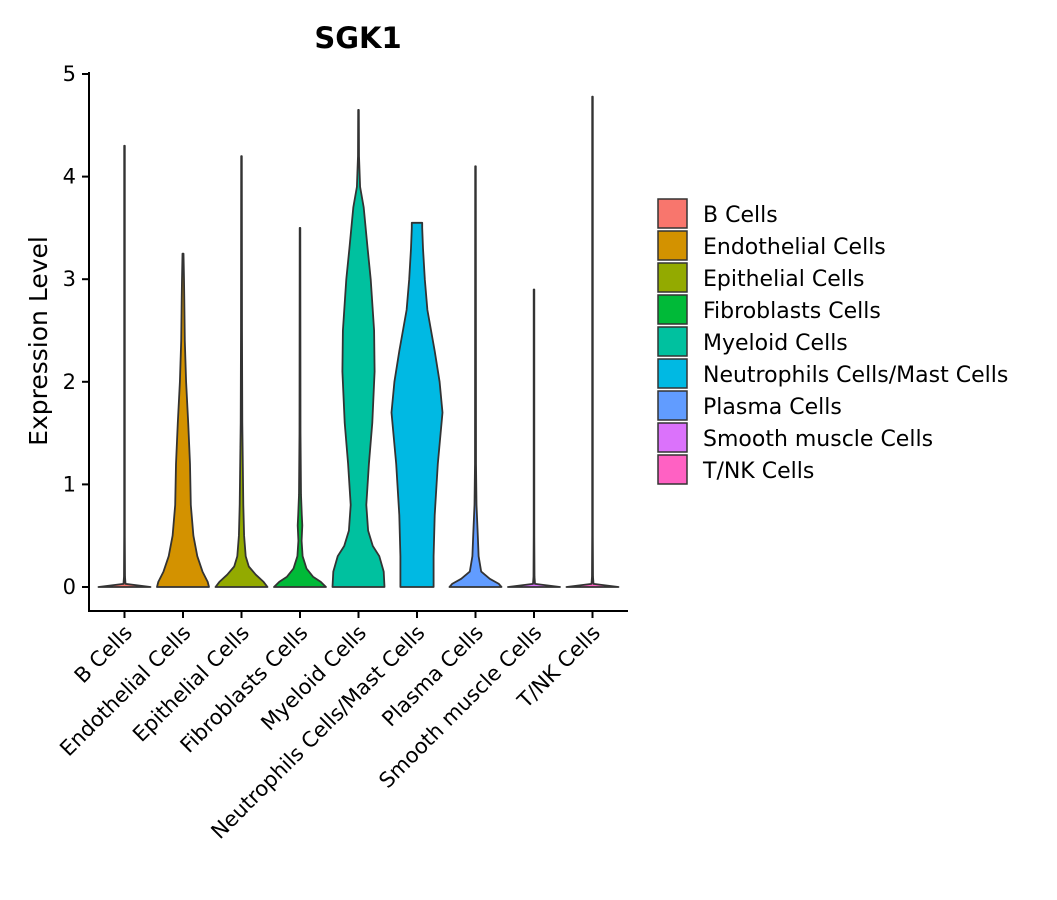 Image resolution: width=1057 pixels, height=900 pixels. What do you see at coordinates (69, 587) in the screenshot?
I see `y-tick-label: 0` at bounding box center [69, 587].